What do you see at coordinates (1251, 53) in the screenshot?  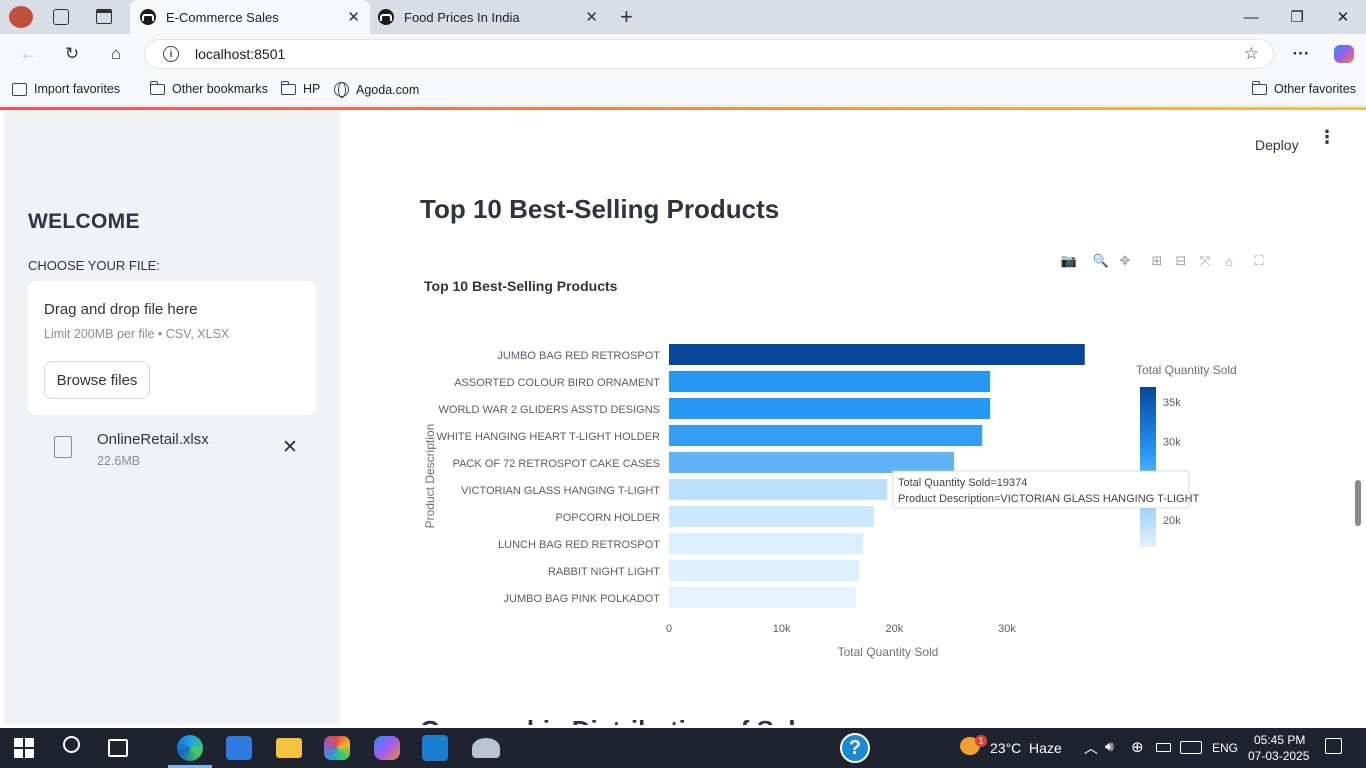 I see `favorite-star-icon: ☆` at bounding box center [1251, 53].